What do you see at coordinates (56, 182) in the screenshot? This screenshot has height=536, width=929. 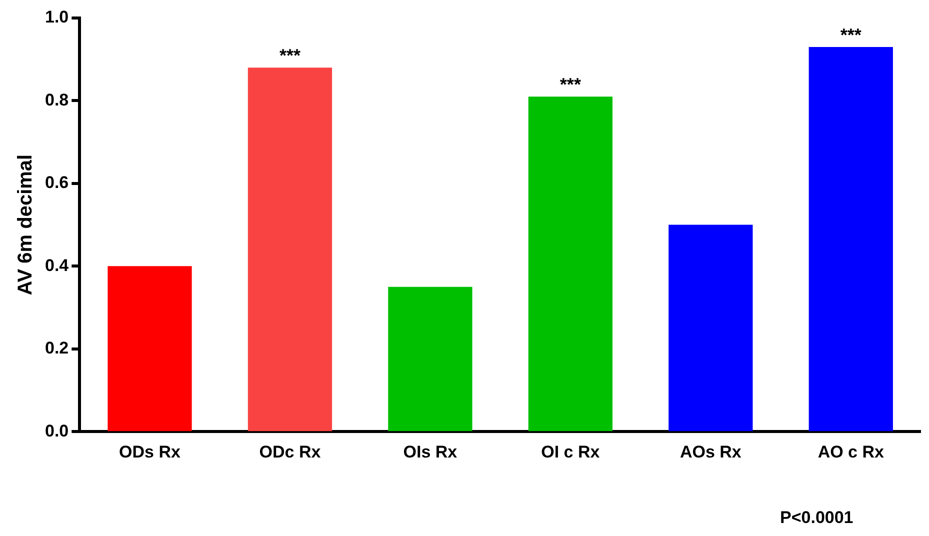 I see `y-tick-label: 0.6` at bounding box center [56, 182].